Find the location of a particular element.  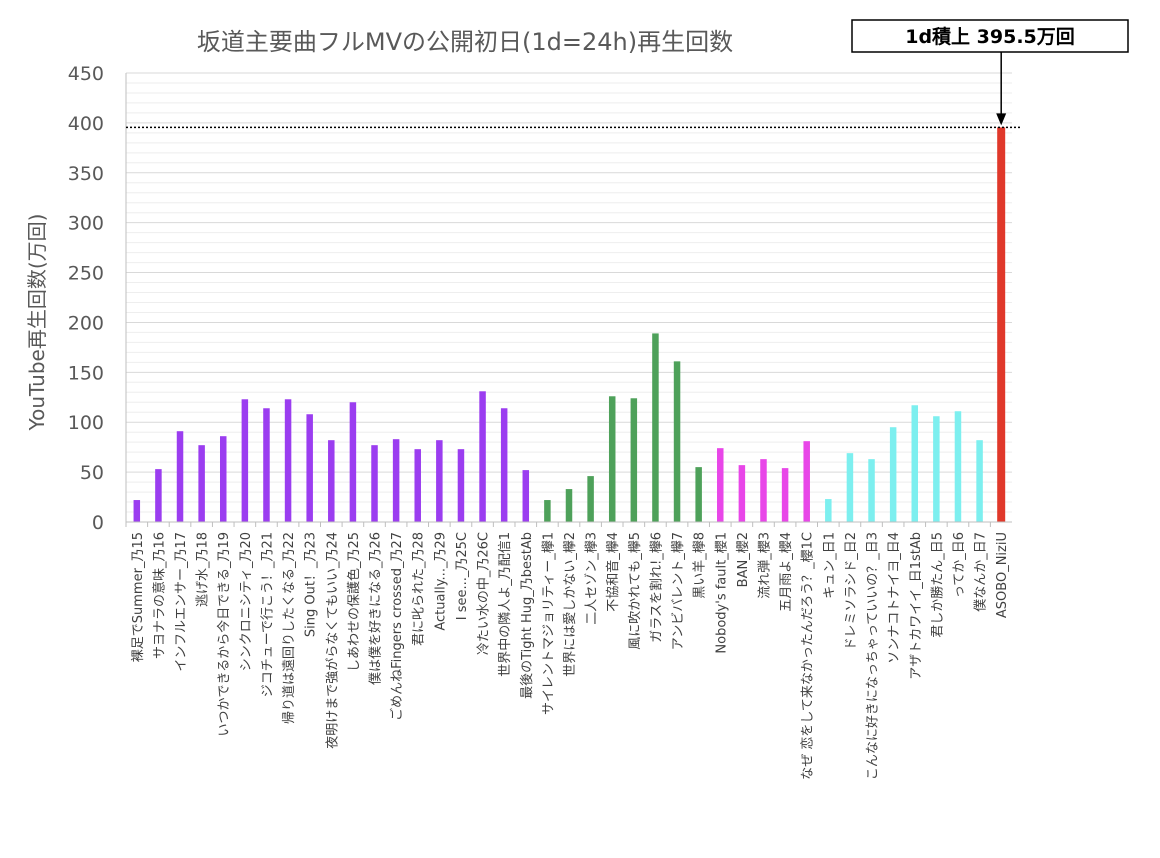

y-axis-label: YouTube再生回数(万回) is located at coordinates (37, 323).